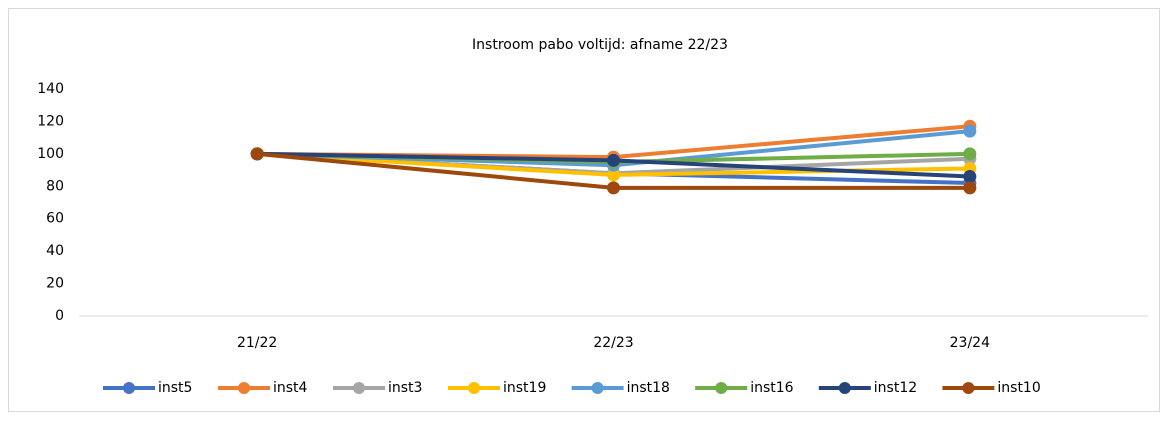 The height and width of the screenshot is (424, 1169). I want to click on y-tick-label: 140, so click(50, 89).